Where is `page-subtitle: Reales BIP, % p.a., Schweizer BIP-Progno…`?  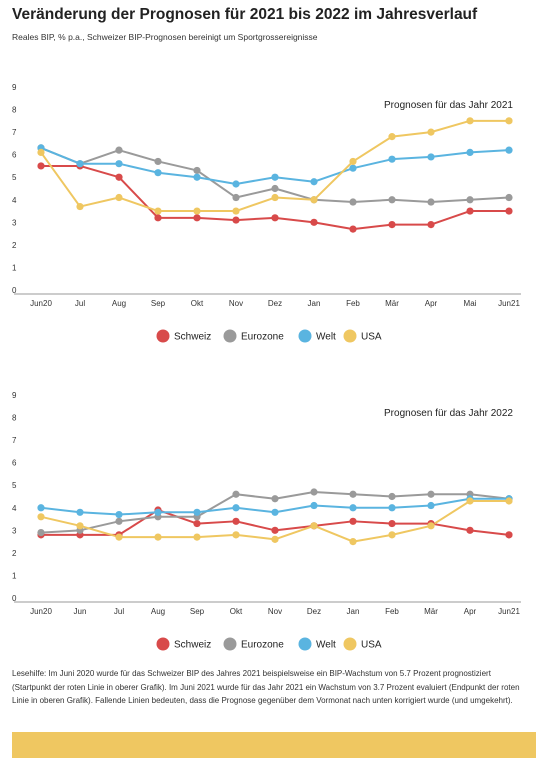
page-subtitle: Reales BIP, % p.a., Schweizer BIP-Progno… is located at coordinates (165, 37).